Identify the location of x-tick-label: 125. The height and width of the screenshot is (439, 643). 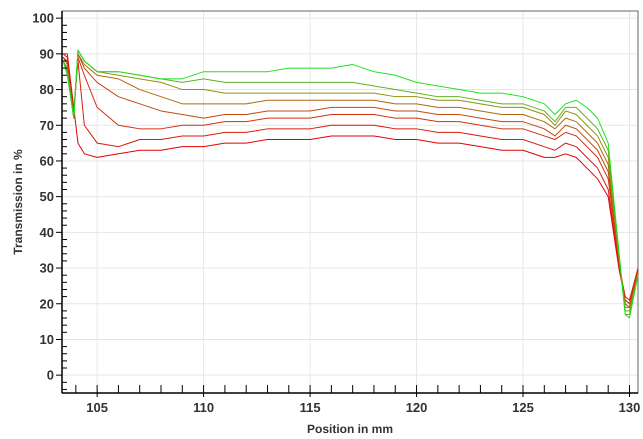
(523, 407).